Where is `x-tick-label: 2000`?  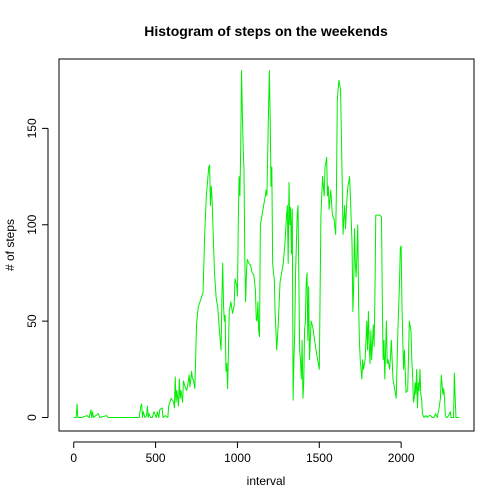
x-tick-label: 2000 is located at coordinates (401, 458).